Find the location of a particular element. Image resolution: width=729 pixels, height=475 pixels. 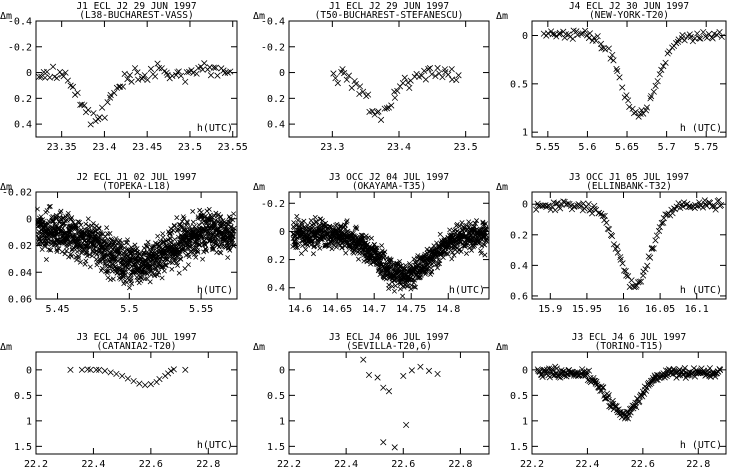

chart-subtitle: (TORINO-T15) is located at coordinates (629, 346).